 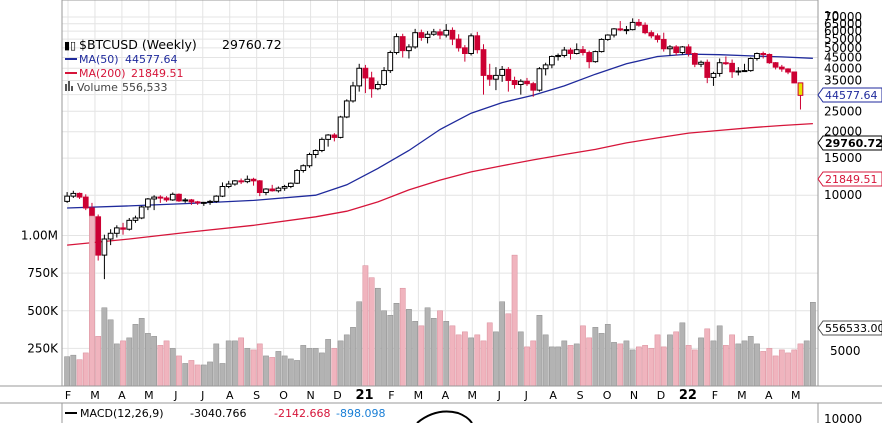 What do you see at coordinates (151, 59) in the screenshot?
I see `legend-ma50-value: 44577.64` at bounding box center [151, 59].